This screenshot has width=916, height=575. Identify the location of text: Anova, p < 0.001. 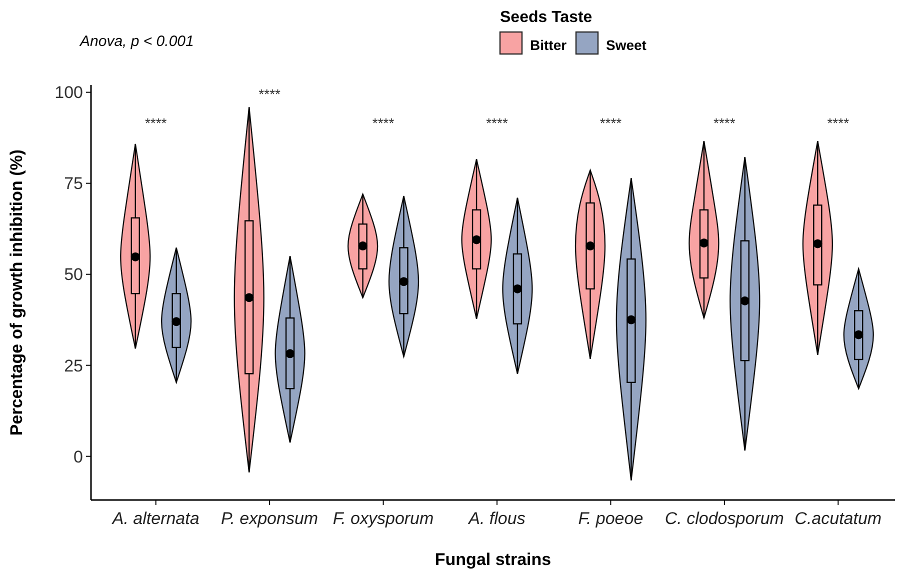
(136, 41).